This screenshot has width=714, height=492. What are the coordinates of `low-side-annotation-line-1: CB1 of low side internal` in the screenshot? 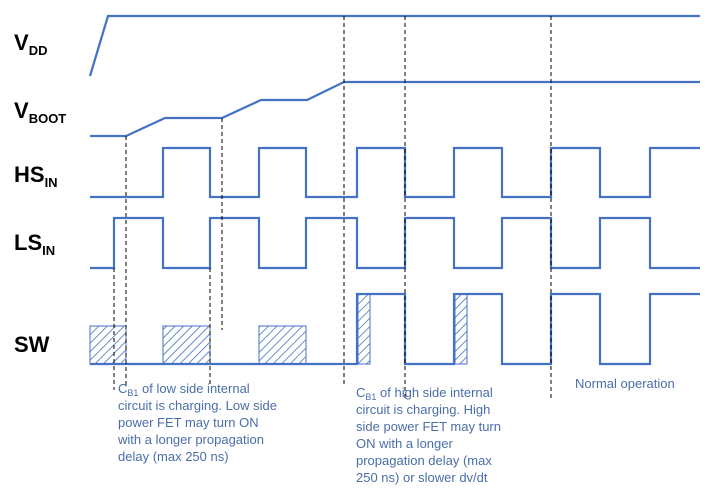 It's located at (184, 389).